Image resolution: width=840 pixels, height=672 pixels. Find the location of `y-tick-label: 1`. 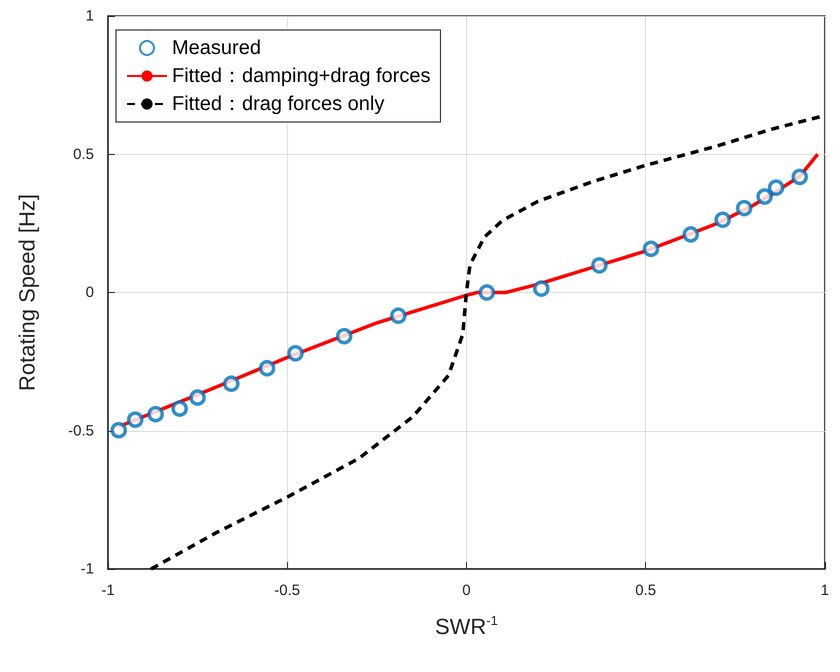

y-tick-label: 1 is located at coordinates (90, 16).